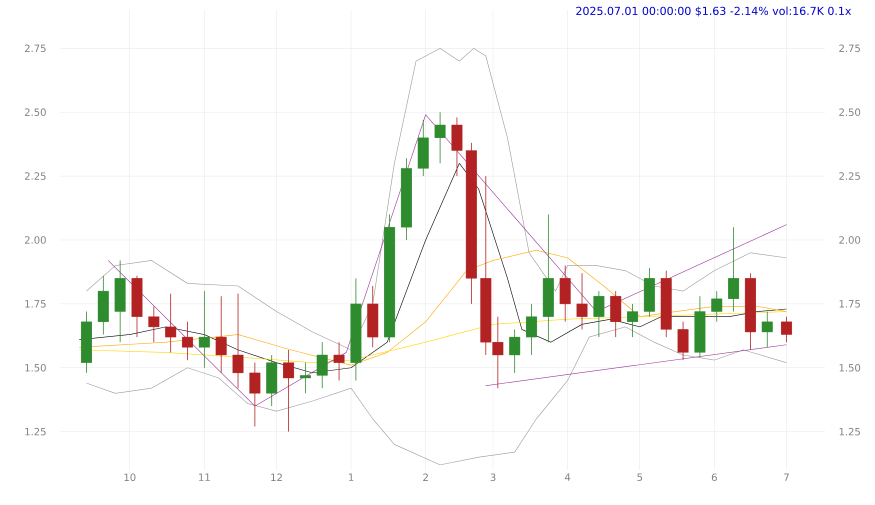 This screenshot has height=505, width=875. Describe the element at coordinates (35, 368) in the screenshot. I see `y-tick-label: 1.50` at that location.